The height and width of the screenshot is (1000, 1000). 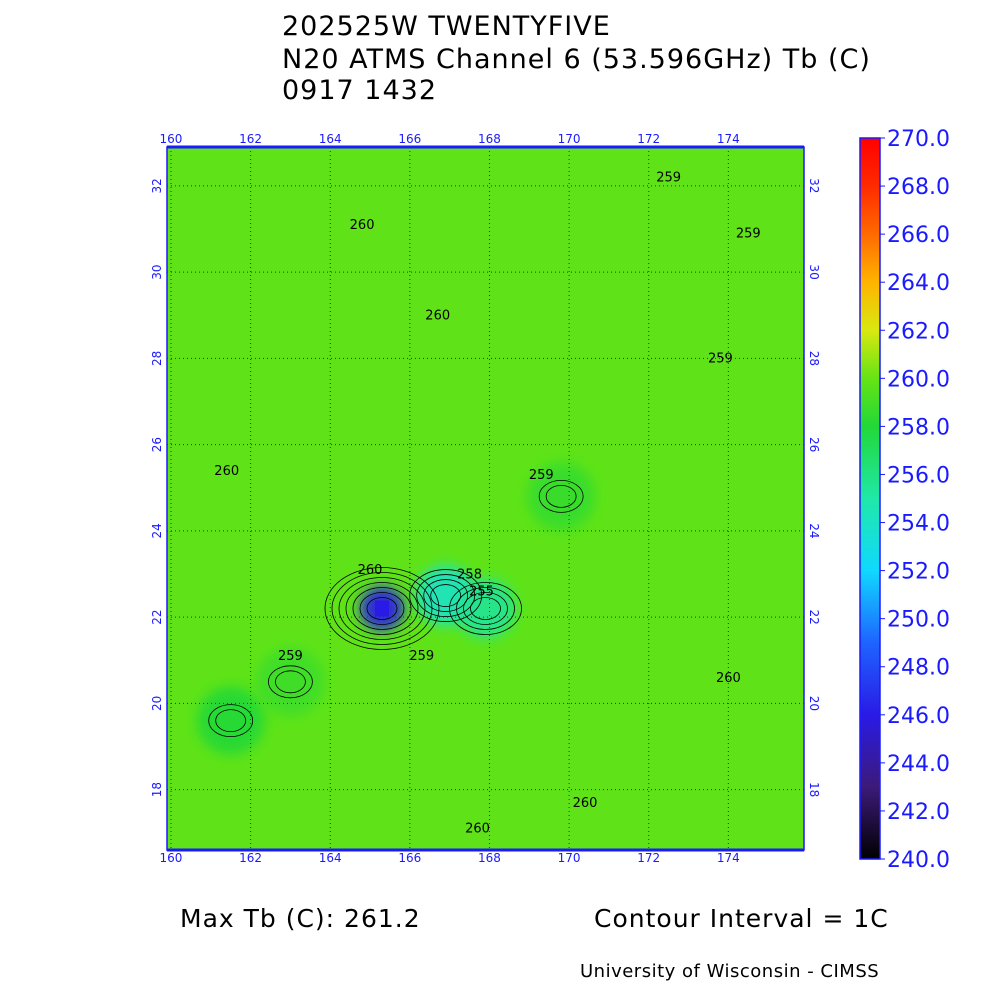 What do you see at coordinates (741, 918) in the screenshot?
I see `contour-interval-label: Contour Interval = 1C` at bounding box center [741, 918].